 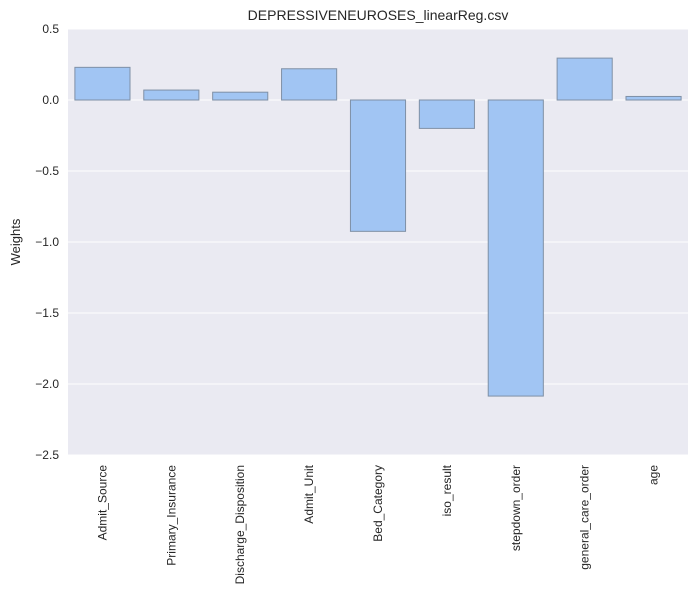 I want to click on y-tick-label: −1.0, so click(x=47, y=242).